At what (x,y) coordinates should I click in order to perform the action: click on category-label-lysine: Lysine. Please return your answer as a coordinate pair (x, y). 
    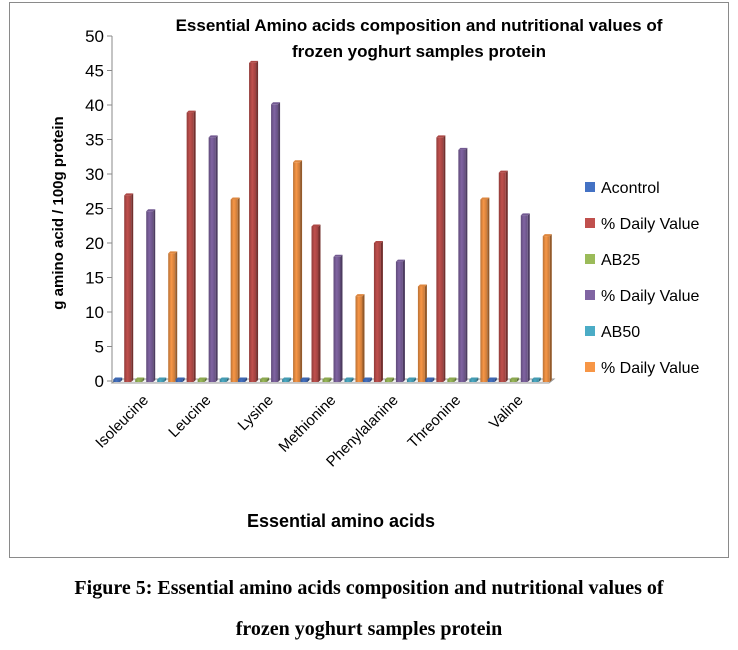
    Looking at the image, I should click on (256, 413).